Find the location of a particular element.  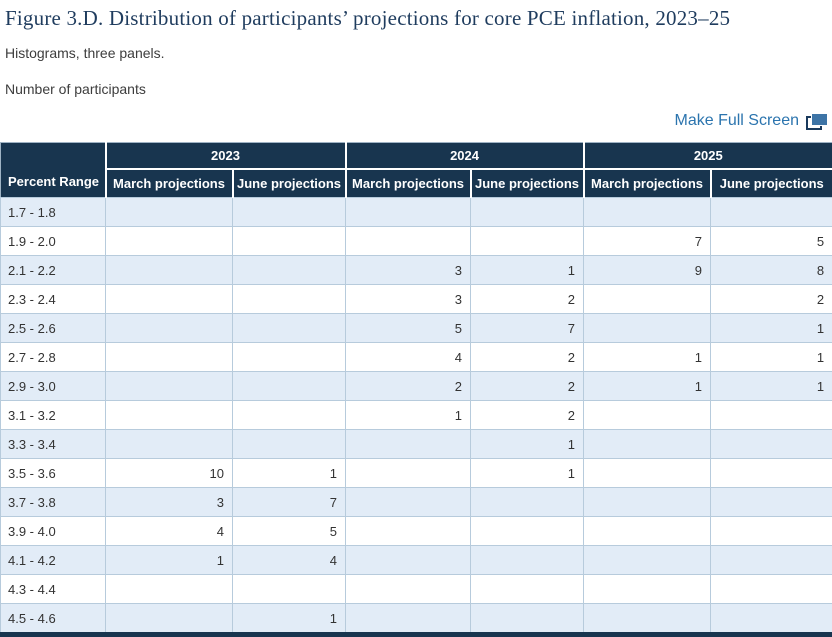

percent-range-cell: 3.7 - 3.8 is located at coordinates (53, 502).